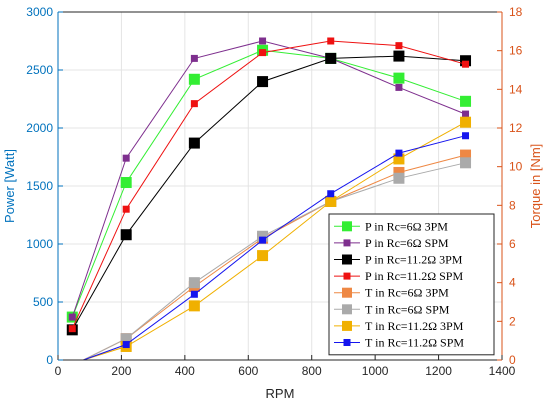 The height and width of the screenshot is (406, 550). I want to click on left-y-axis-title: Power [Watt], so click(9, 186).